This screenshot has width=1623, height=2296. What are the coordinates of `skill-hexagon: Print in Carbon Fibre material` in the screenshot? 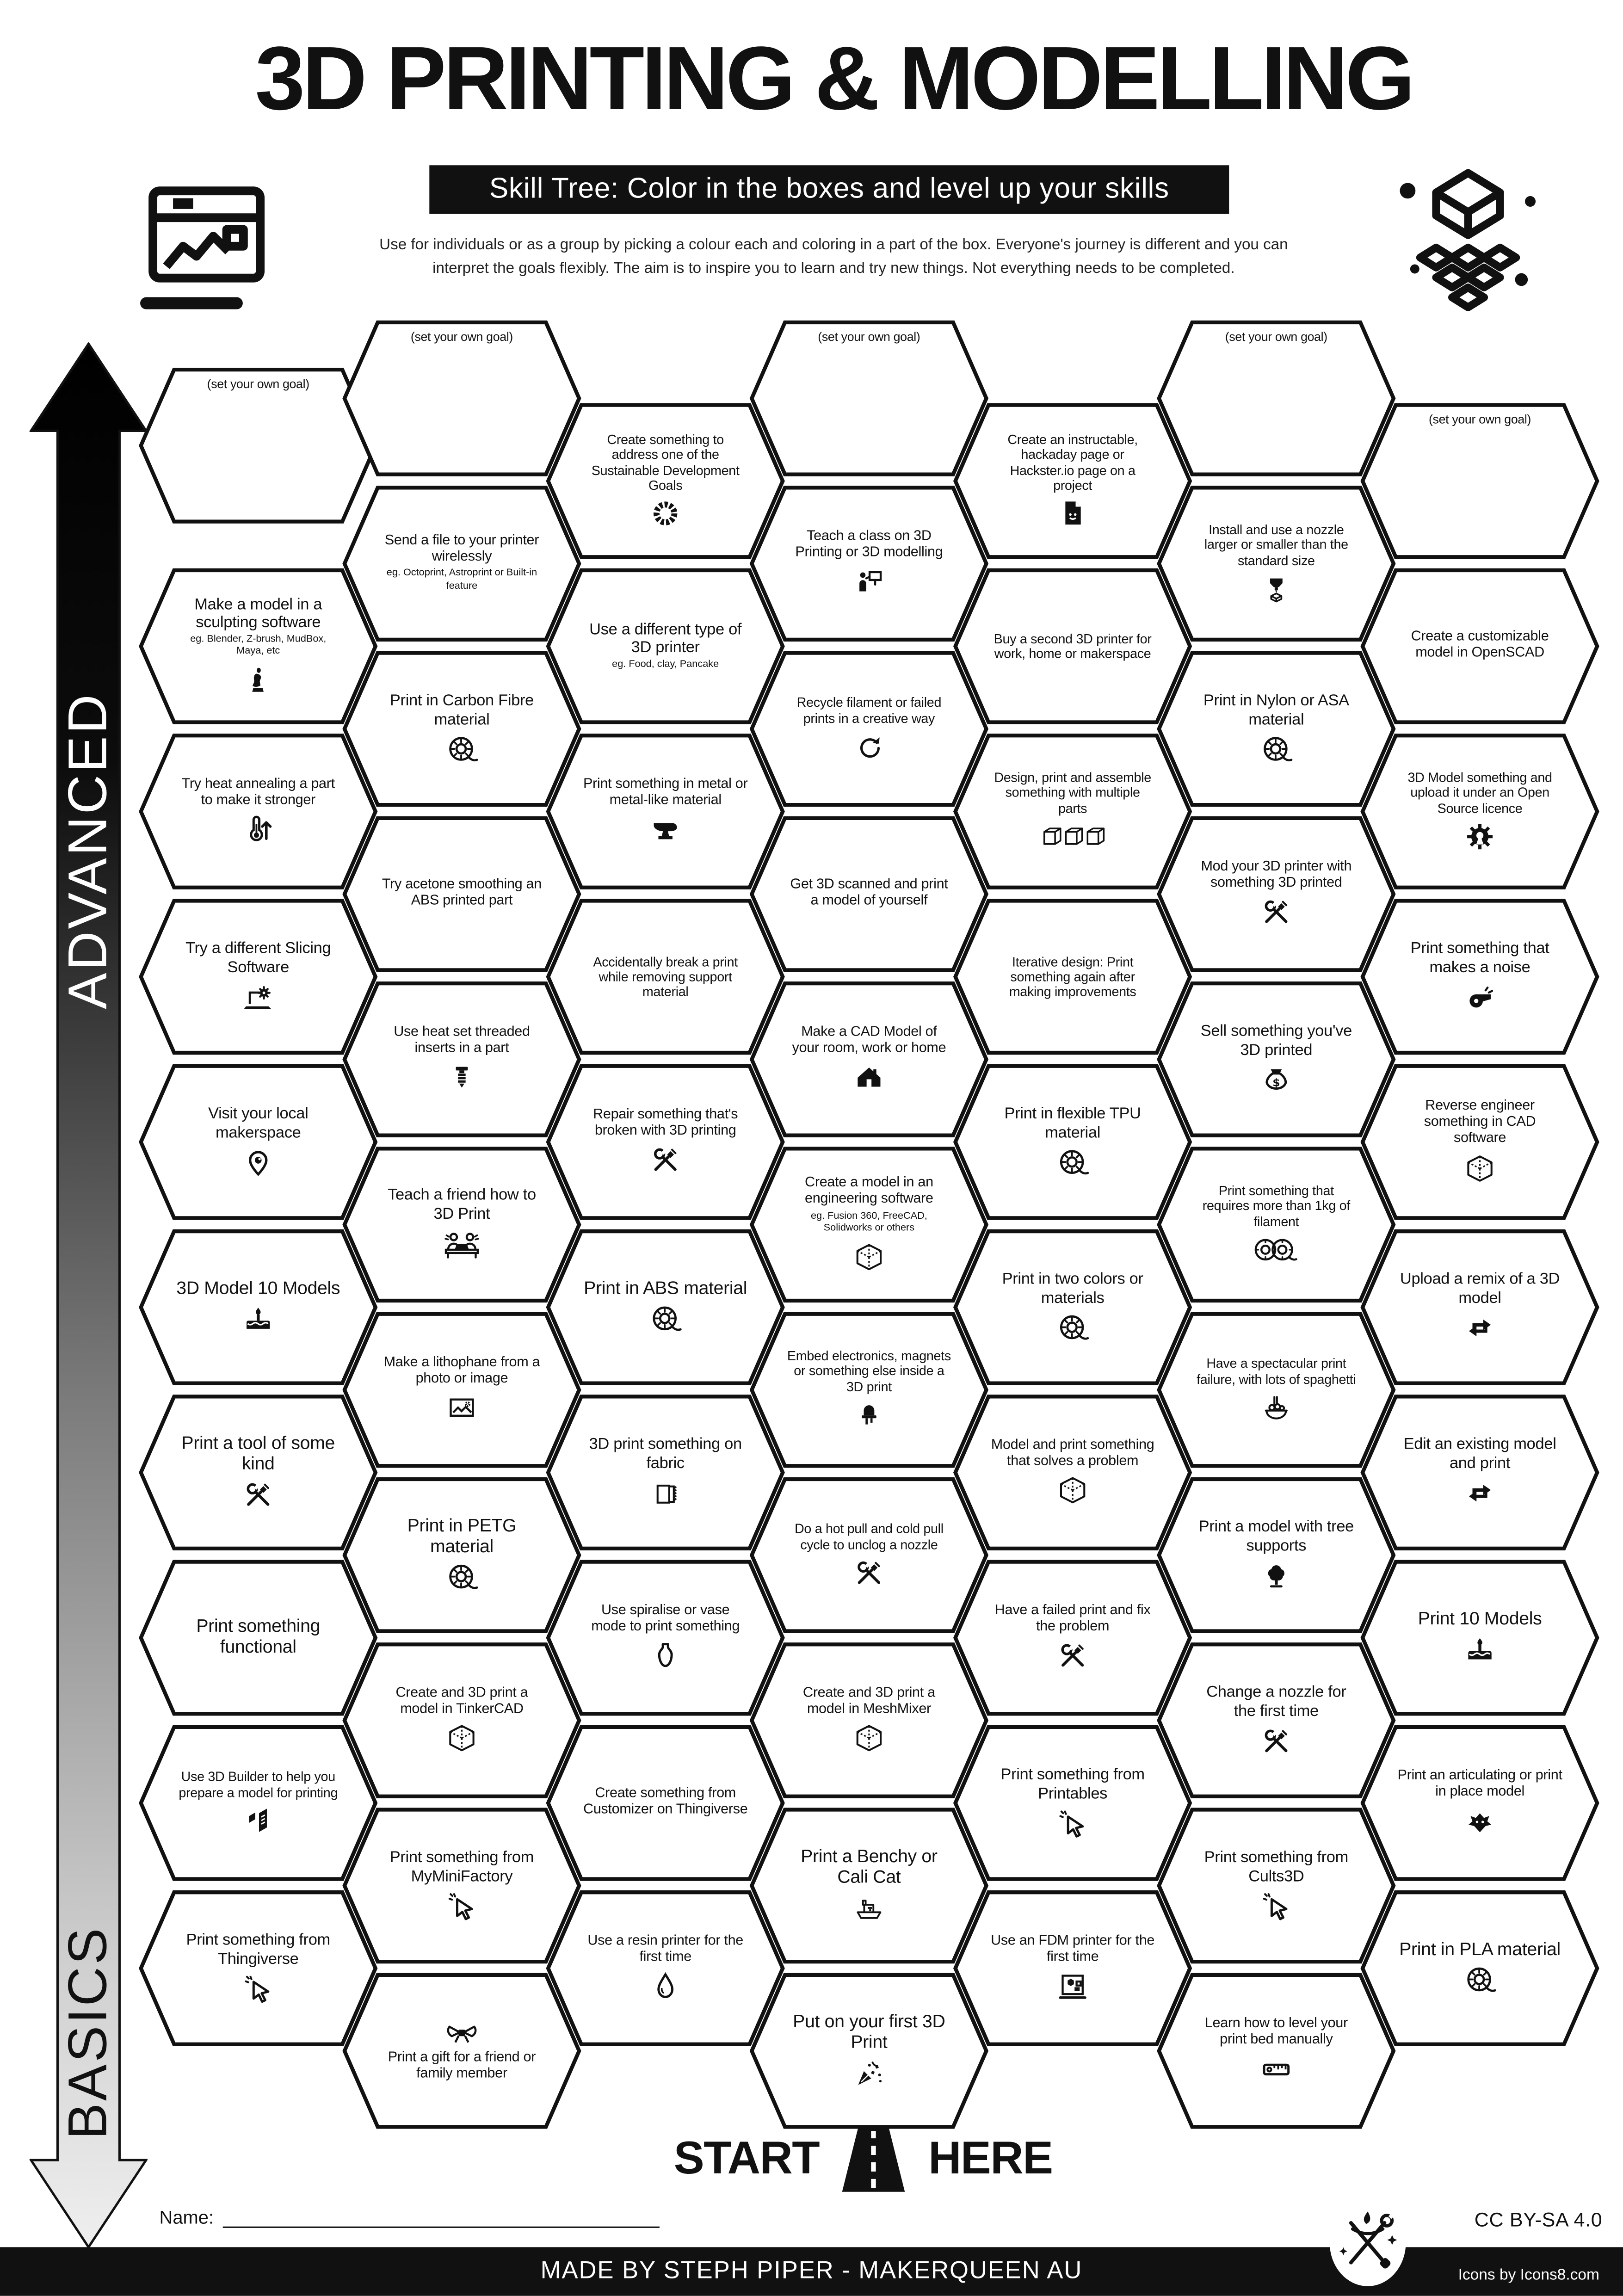 It's located at (461, 729).